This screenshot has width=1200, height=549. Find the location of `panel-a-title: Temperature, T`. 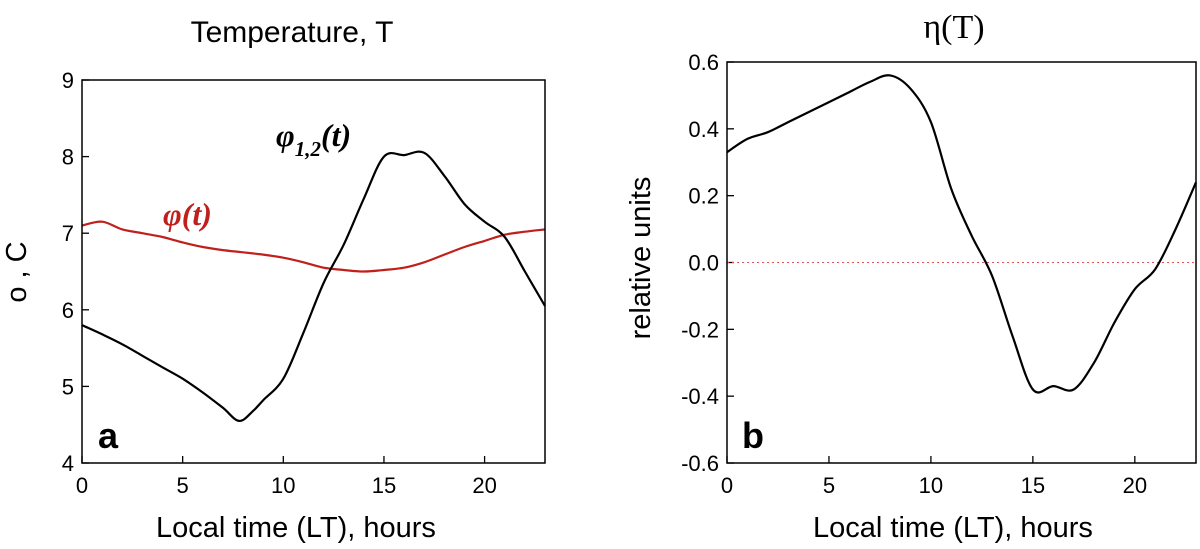

panel-a-title: Temperature, T is located at coordinates (292, 32).